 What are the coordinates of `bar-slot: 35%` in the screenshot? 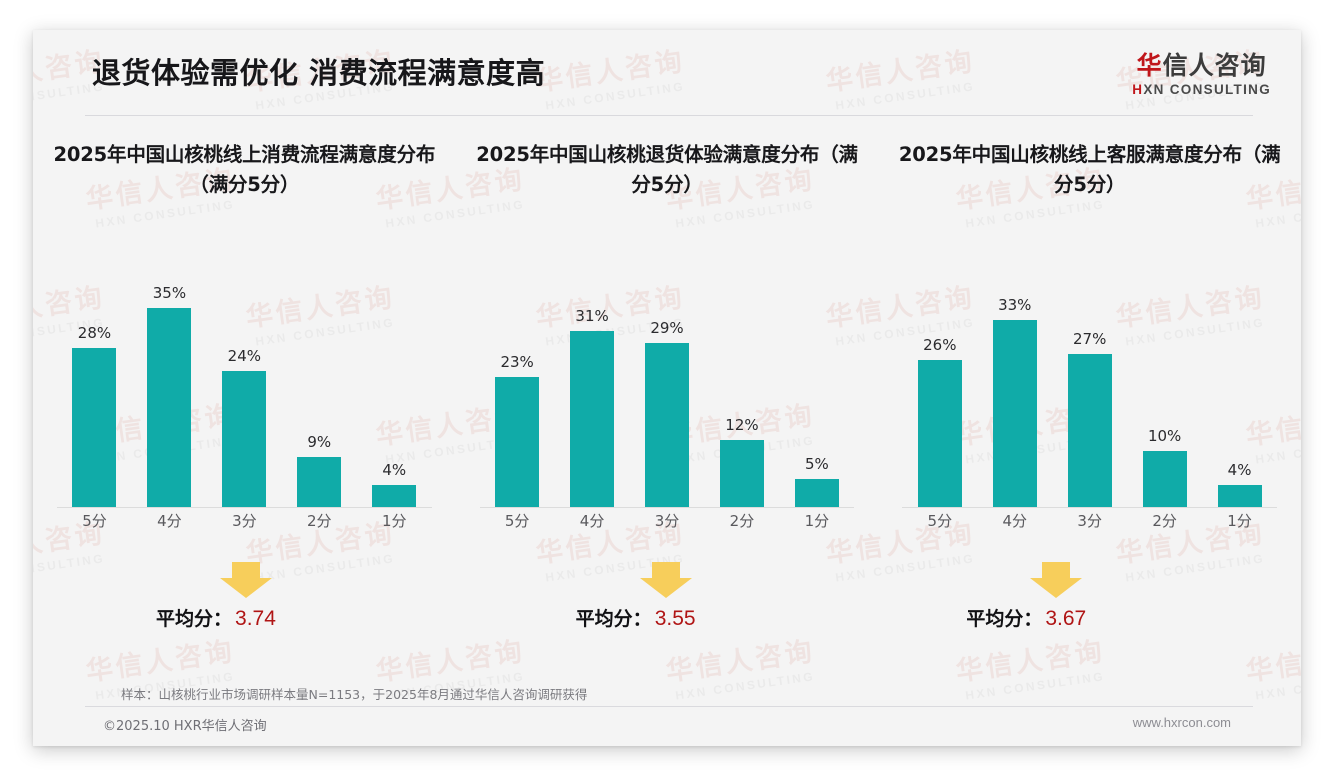 It's located at (169, 382).